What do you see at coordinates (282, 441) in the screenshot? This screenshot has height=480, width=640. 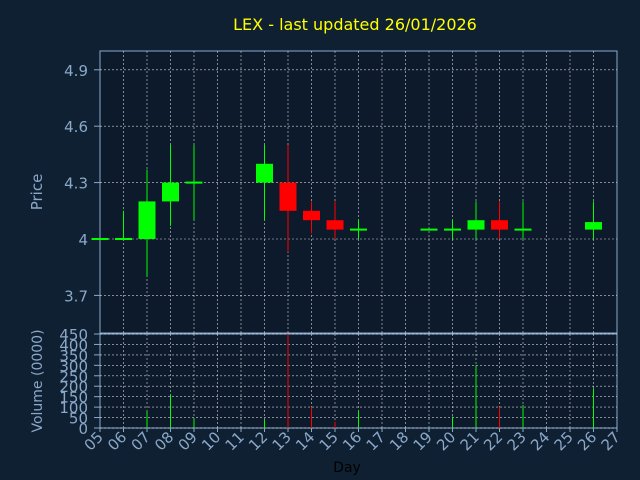 I see `day-tick-label: 13` at bounding box center [282, 441].